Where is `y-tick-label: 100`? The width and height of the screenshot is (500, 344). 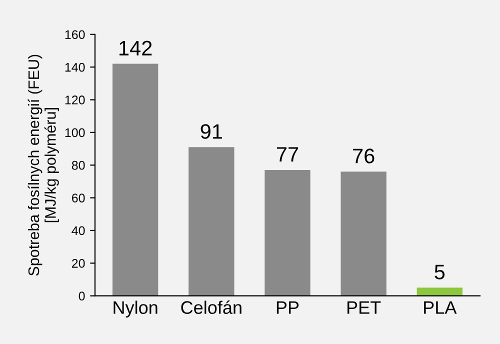
y-tick-label: 100 is located at coordinates (75, 133).